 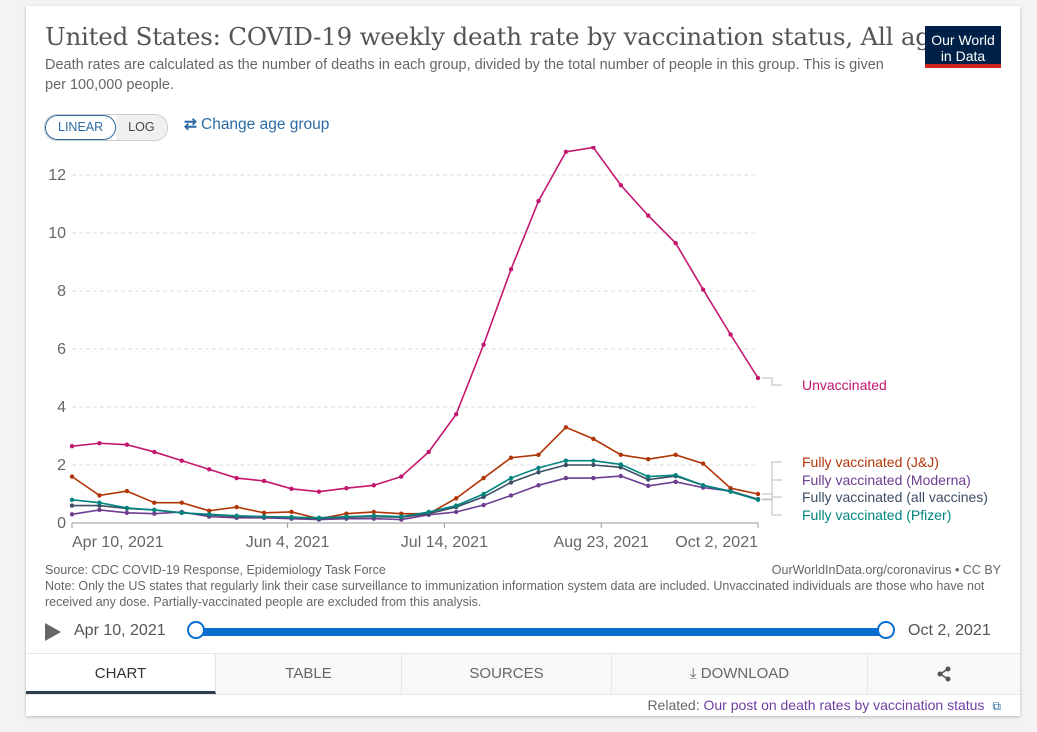 I want to click on tab-chart: CHART, so click(x=121, y=674).